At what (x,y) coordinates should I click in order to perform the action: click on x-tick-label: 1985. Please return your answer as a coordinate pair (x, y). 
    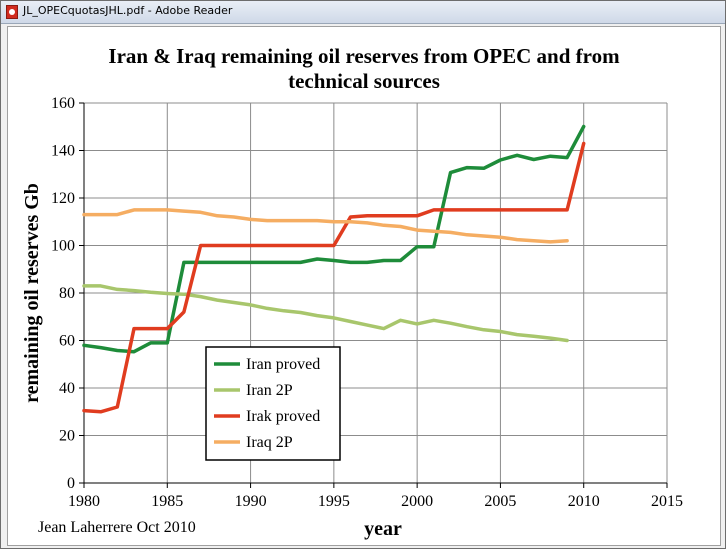
    Looking at the image, I should click on (167, 501).